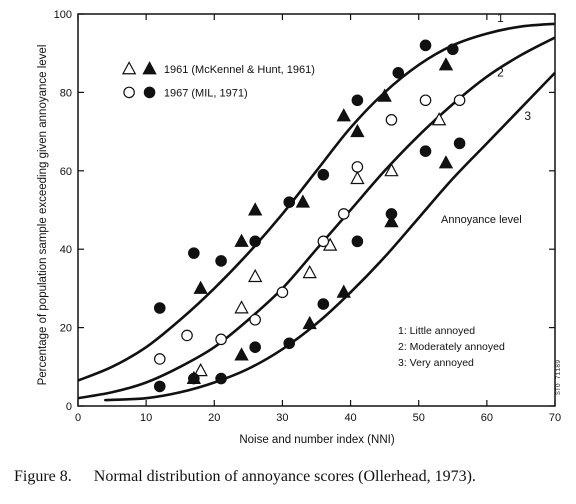 The height and width of the screenshot is (504, 576). Describe the element at coordinates (66, 250) in the screenshot. I see `y-tick-label: 40` at that location.